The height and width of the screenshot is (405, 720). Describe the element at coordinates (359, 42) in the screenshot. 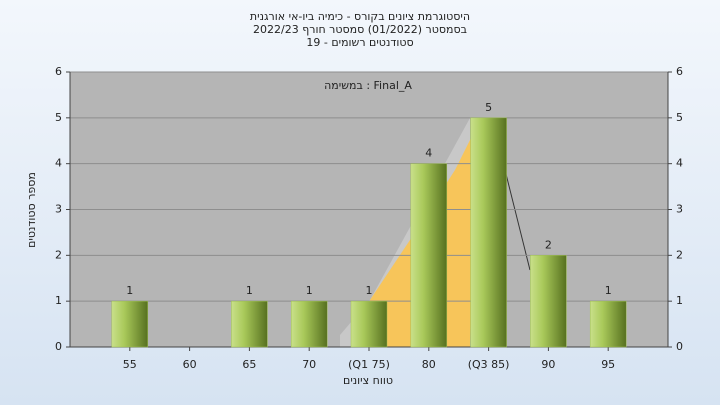

I see `chart-subtitle: סטודנטים רשומים - 19` at that location.